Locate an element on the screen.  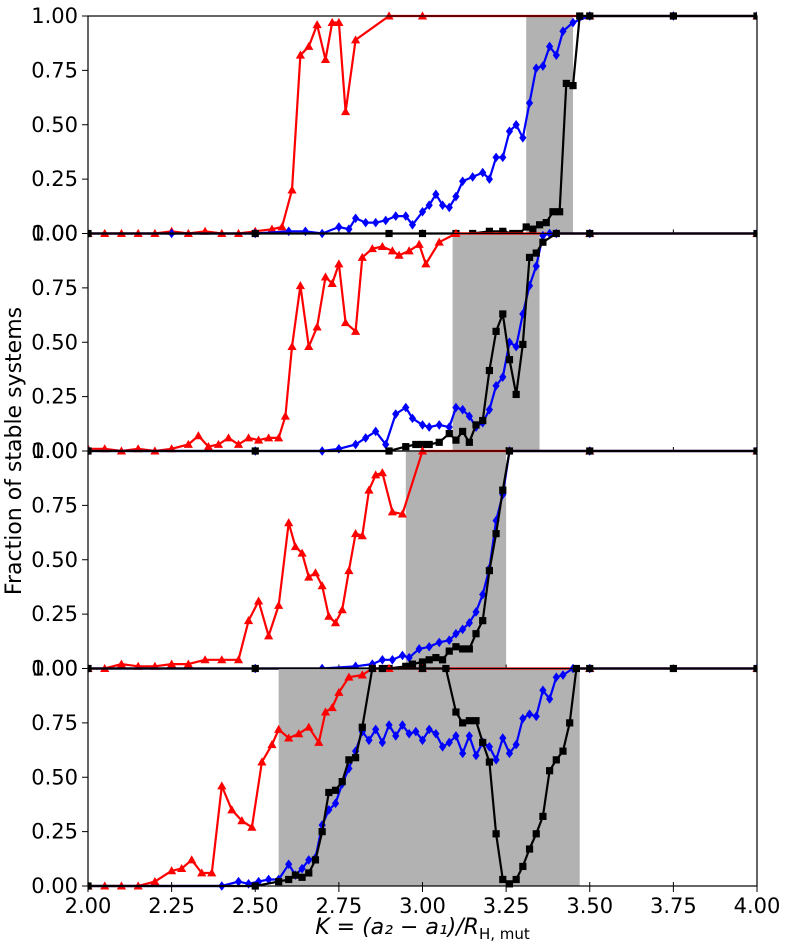
x-tick-label: 3.50 is located at coordinates (589, 906).